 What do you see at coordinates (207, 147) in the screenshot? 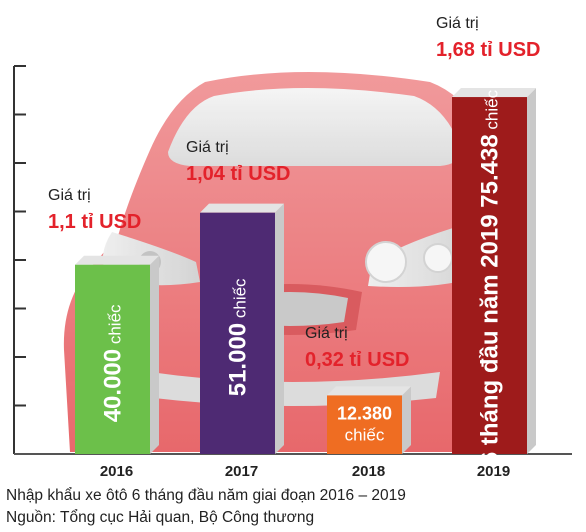
I see `value-title-2017: Giá trị` at bounding box center [207, 147].